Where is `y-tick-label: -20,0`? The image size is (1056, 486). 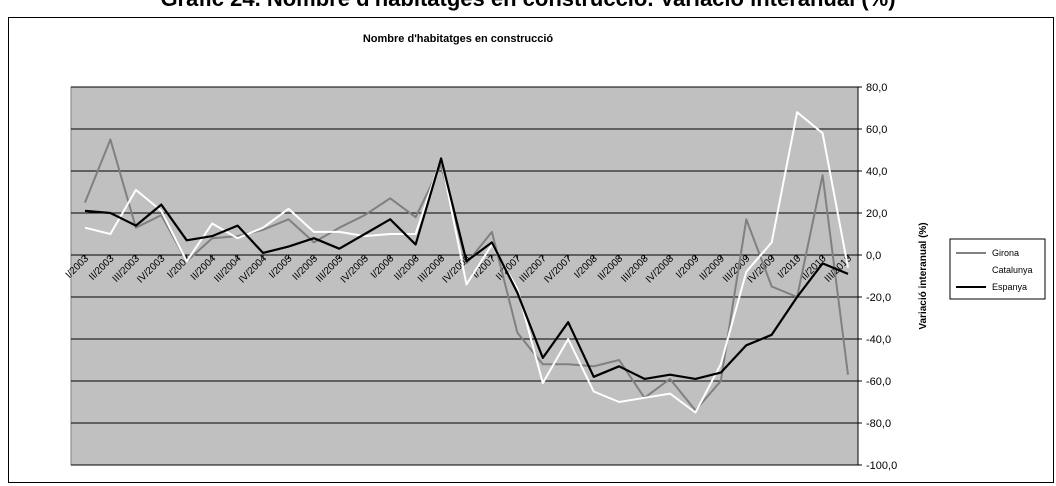
y-tick-label: -20,0 is located at coordinates (878, 298).